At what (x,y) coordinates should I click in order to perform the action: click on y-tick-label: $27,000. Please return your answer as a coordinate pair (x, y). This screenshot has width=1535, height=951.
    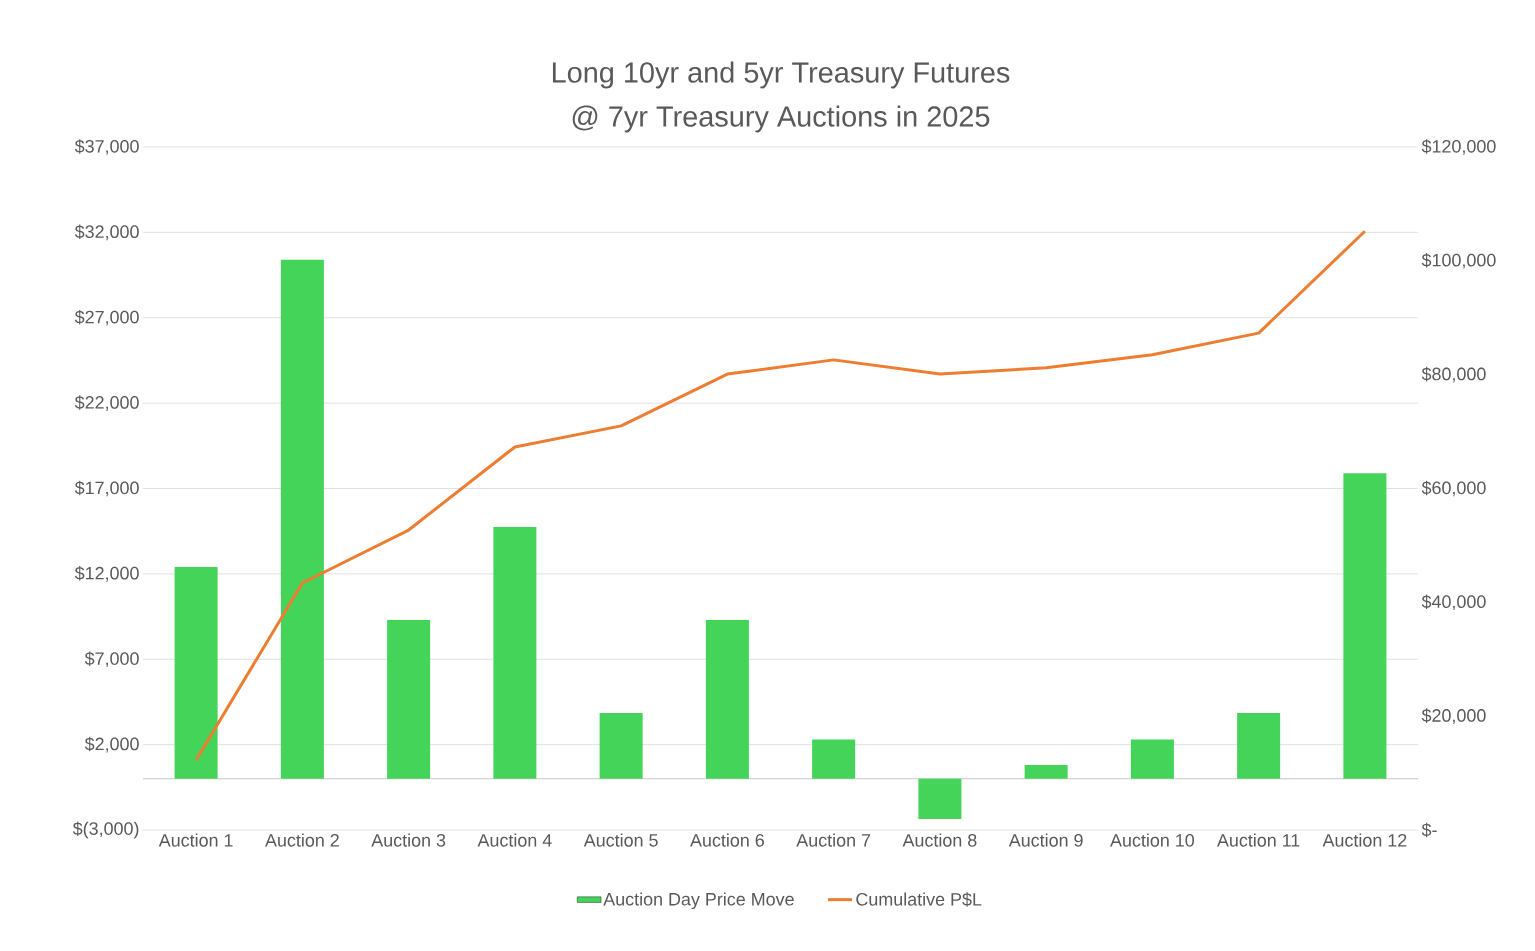
    Looking at the image, I should click on (106, 317).